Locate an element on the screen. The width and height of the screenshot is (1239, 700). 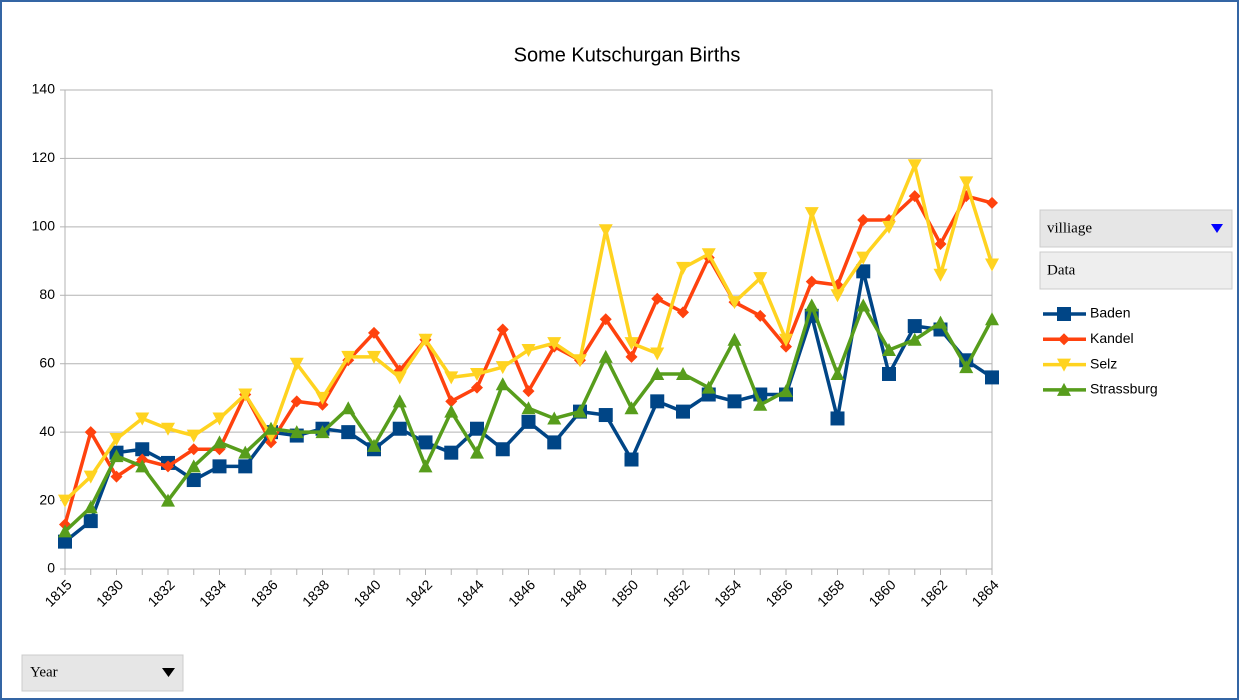
row-field-button: Year is located at coordinates (102, 673).